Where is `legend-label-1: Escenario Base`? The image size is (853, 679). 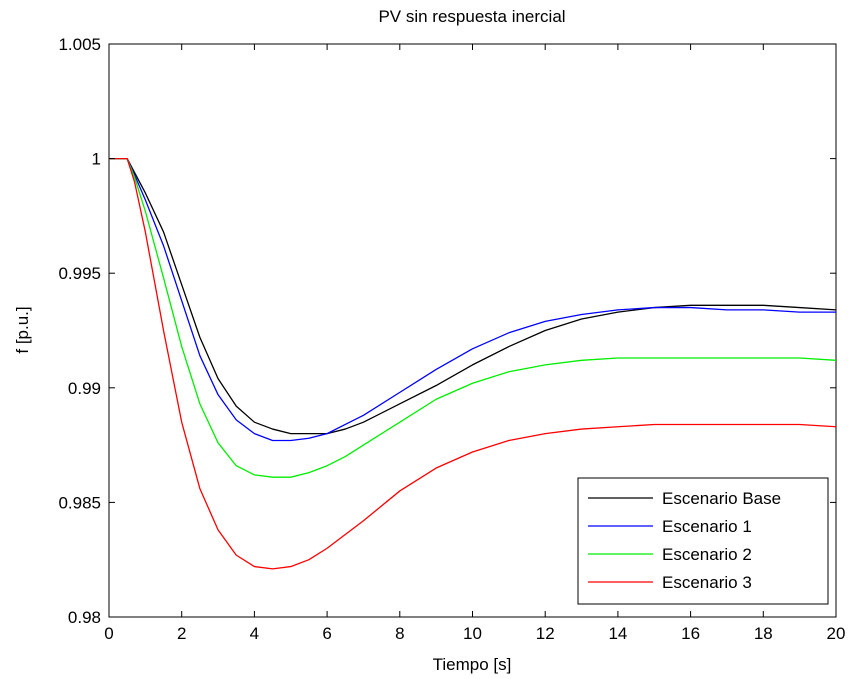 legend-label-1: Escenario Base is located at coordinates (721, 498).